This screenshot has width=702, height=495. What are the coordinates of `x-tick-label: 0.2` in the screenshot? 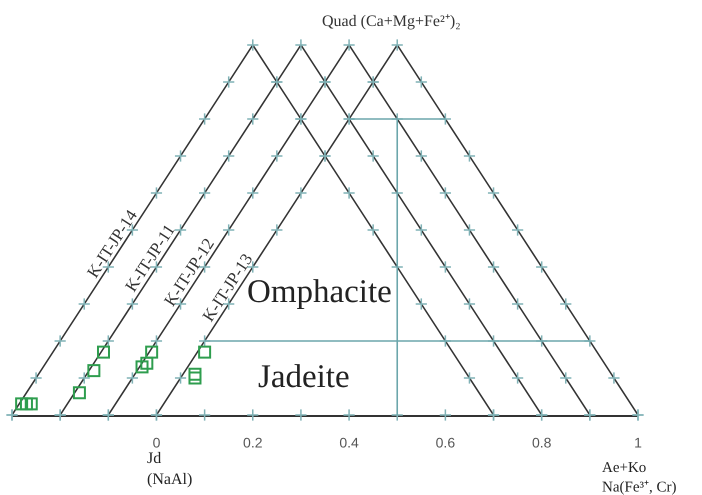 It's located at (253, 442).